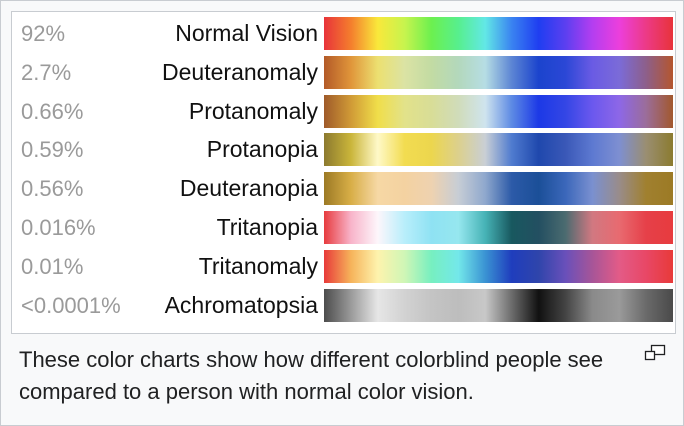 This screenshot has width=684, height=426. I want to click on prevalence-percent: 0.01%, so click(52, 266).